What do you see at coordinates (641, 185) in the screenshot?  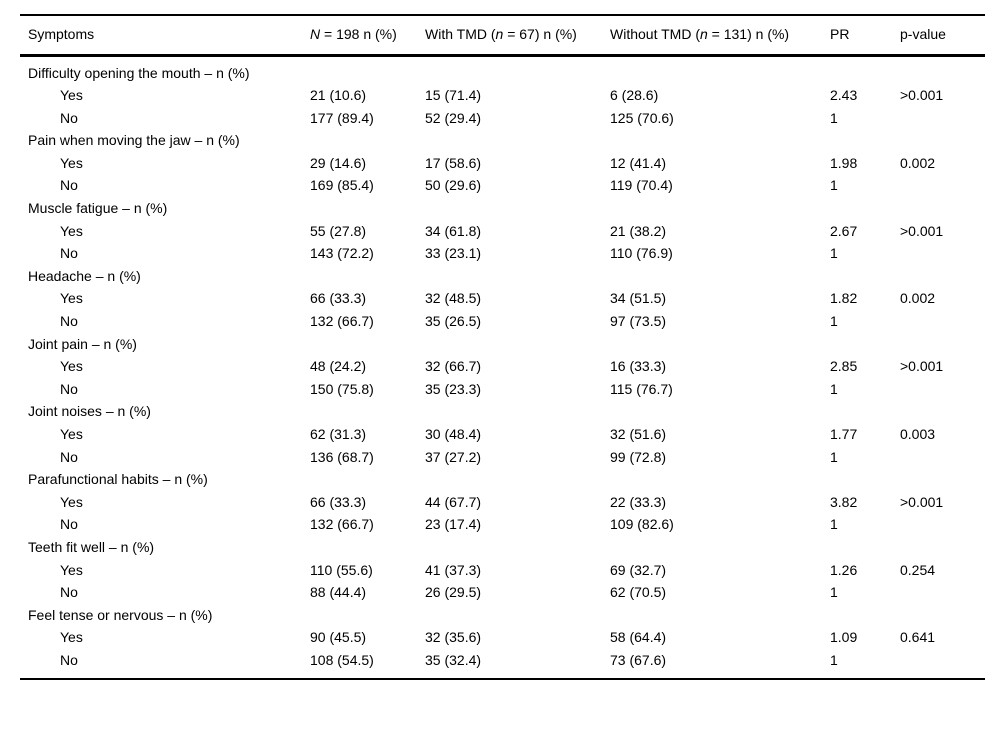 I see `cell-without-tmd: 119 (70.4)` at bounding box center [641, 185].